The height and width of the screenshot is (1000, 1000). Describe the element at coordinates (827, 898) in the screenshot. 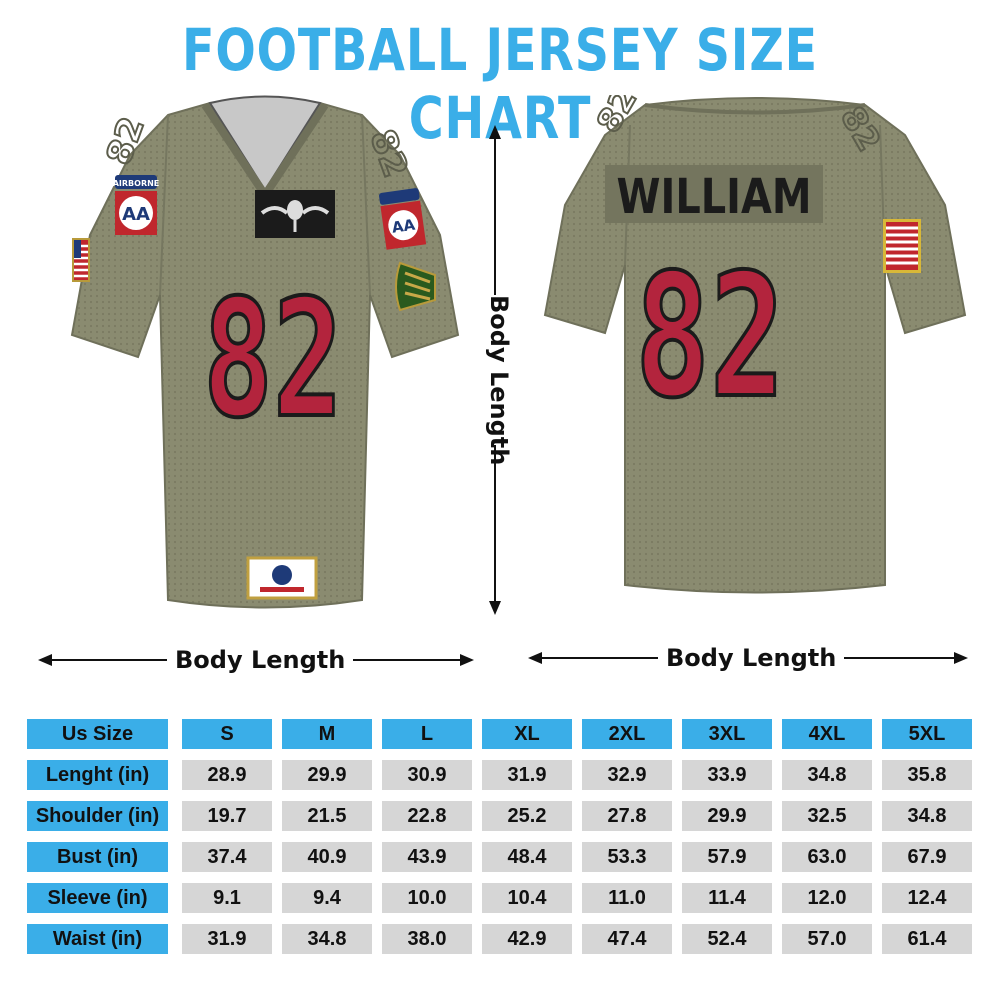

I see `value-cell: 12.0` at that location.